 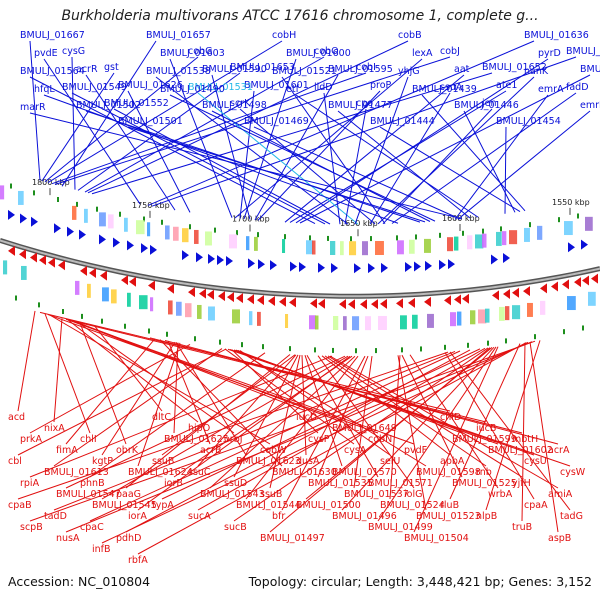 I want to click on gene-label-forward: hfqL, so click(x=44, y=89).